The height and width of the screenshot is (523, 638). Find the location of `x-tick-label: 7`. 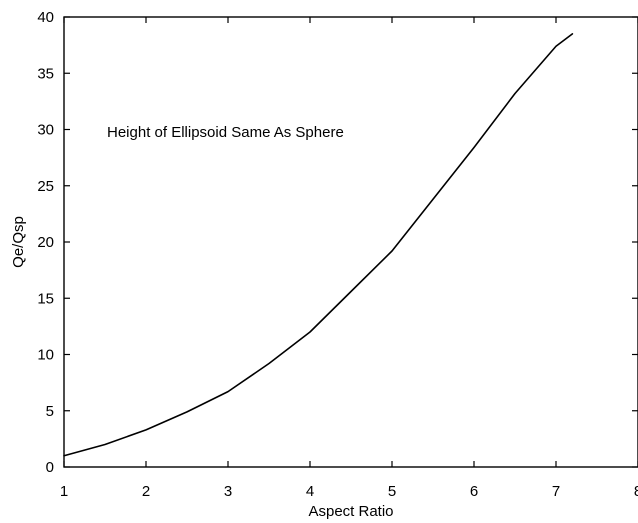

x-tick-label: 7 is located at coordinates (556, 491).